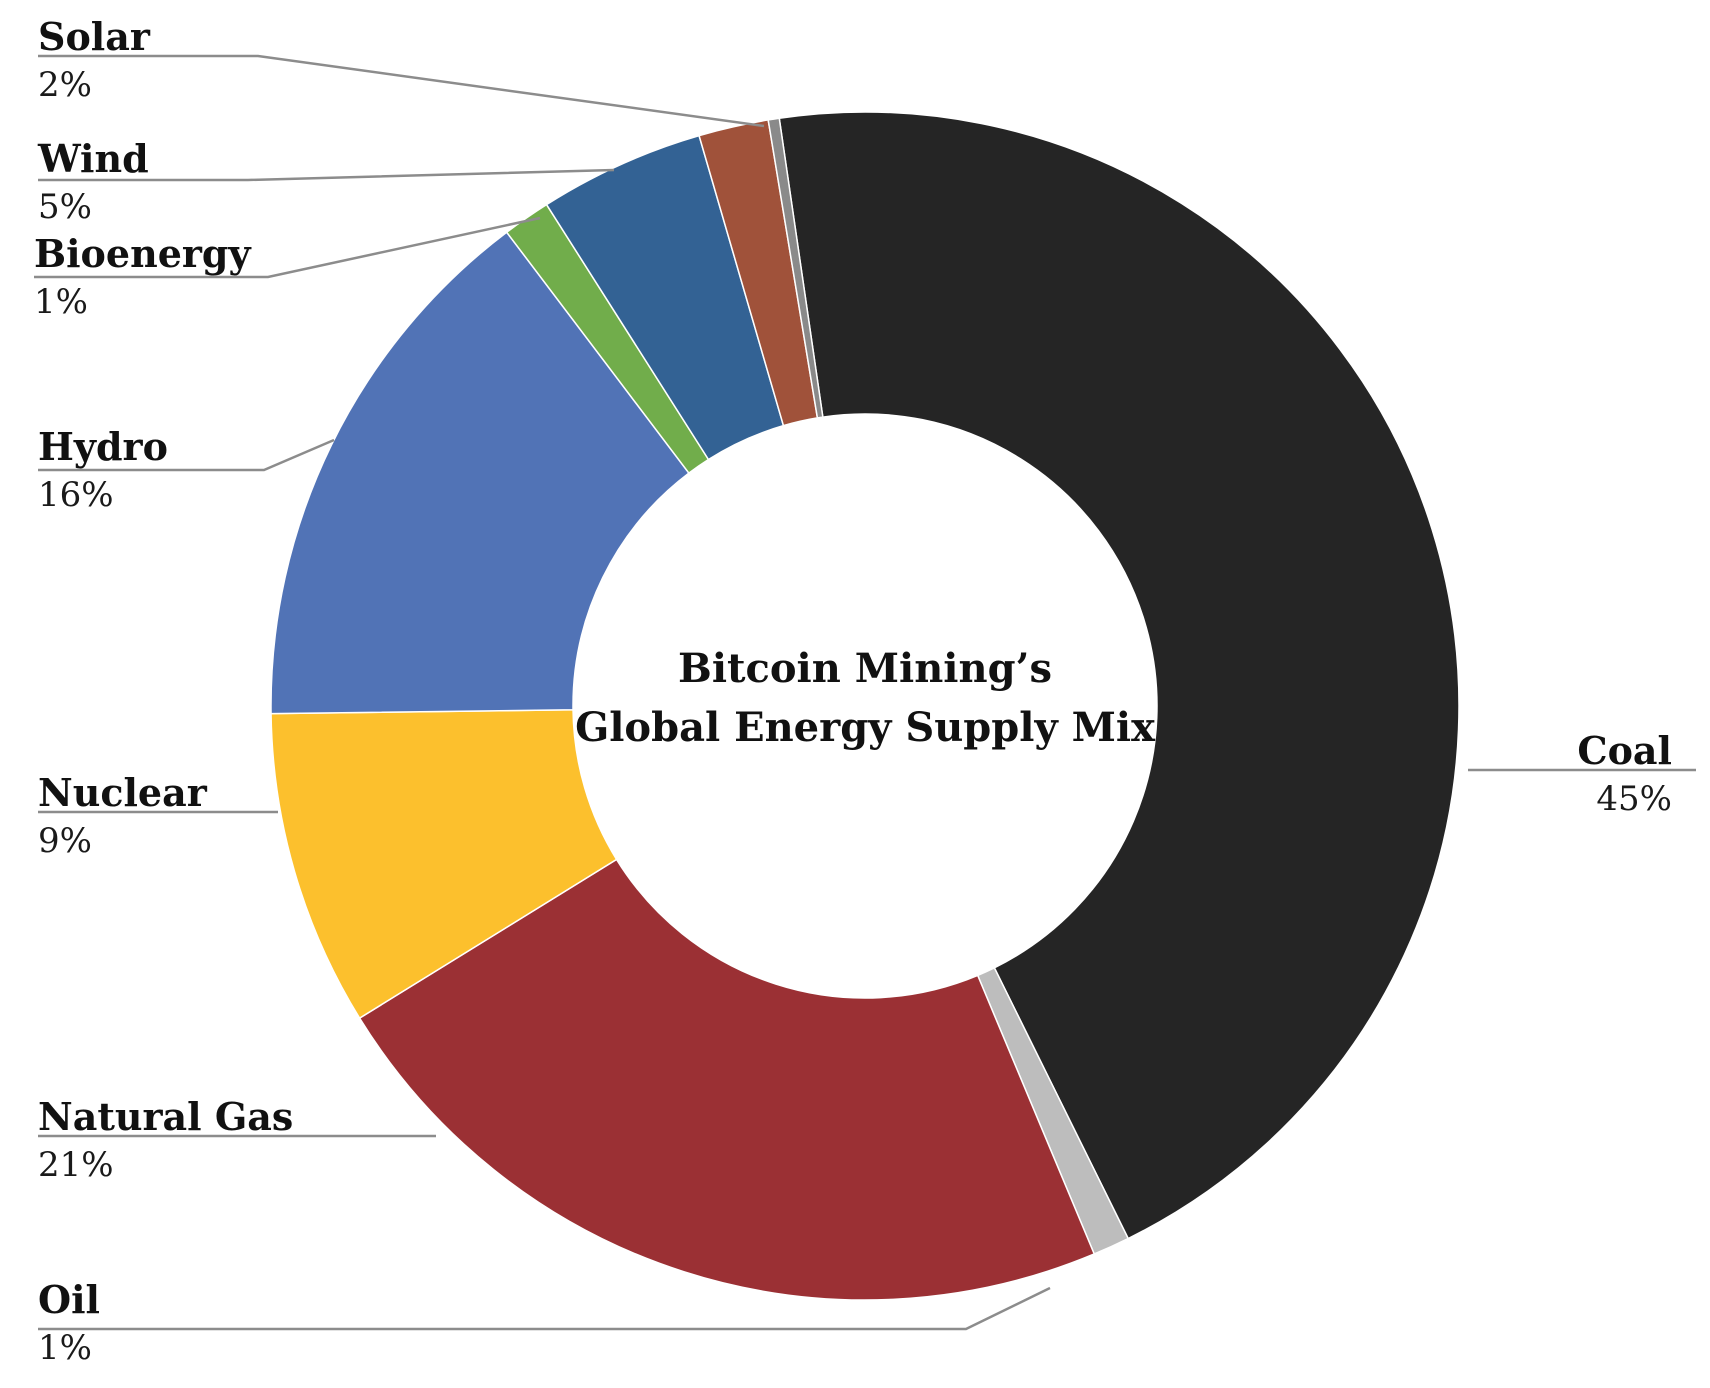 The height and width of the screenshot is (1388, 1710). I want to click on leader-line-solar, so click(401, 91).